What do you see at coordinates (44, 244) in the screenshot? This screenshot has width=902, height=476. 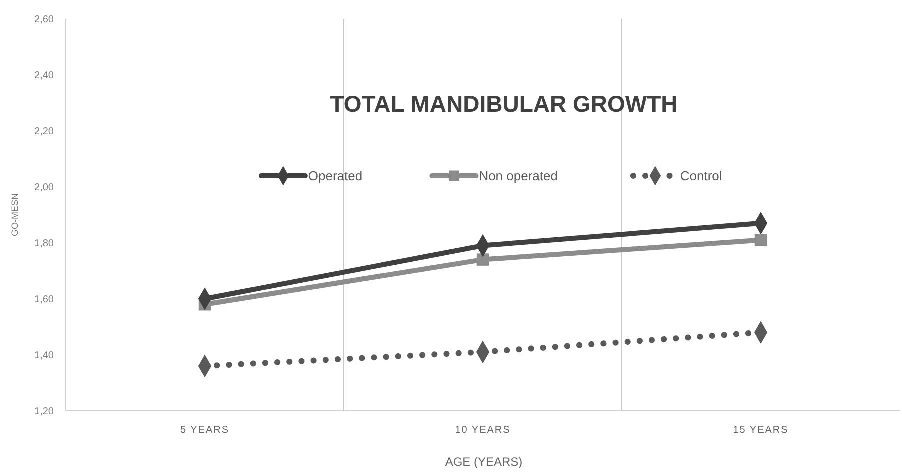 I see `y-tick-label: 1,80` at bounding box center [44, 244].